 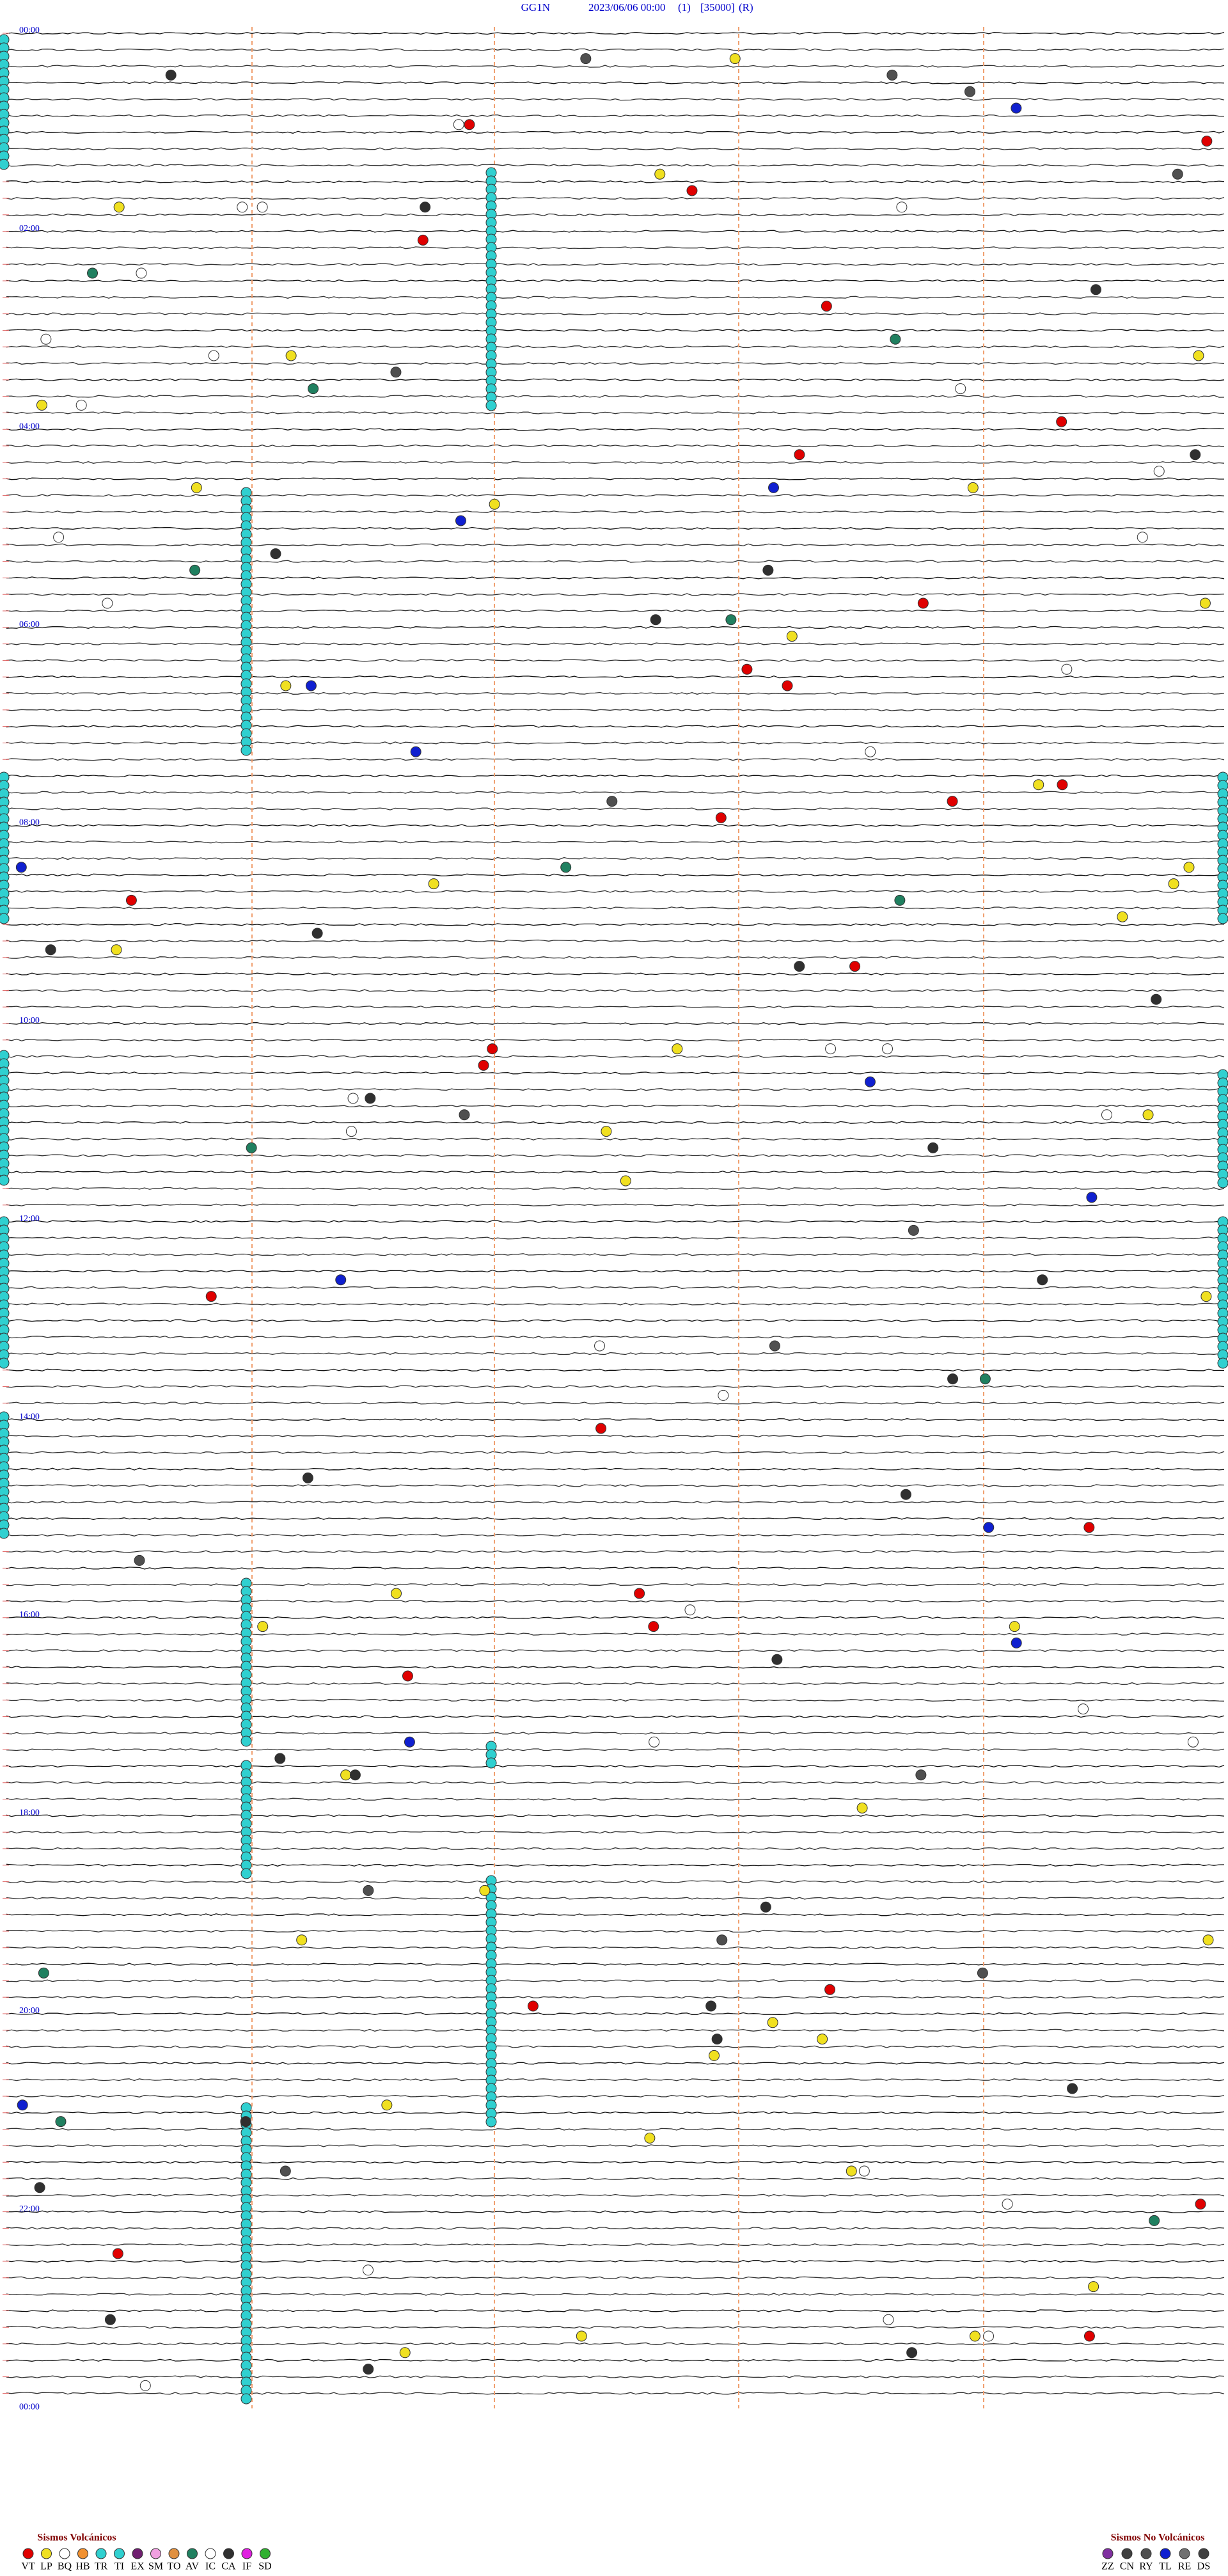 I want to click on legend-code: EX, so click(x=137, y=2566).